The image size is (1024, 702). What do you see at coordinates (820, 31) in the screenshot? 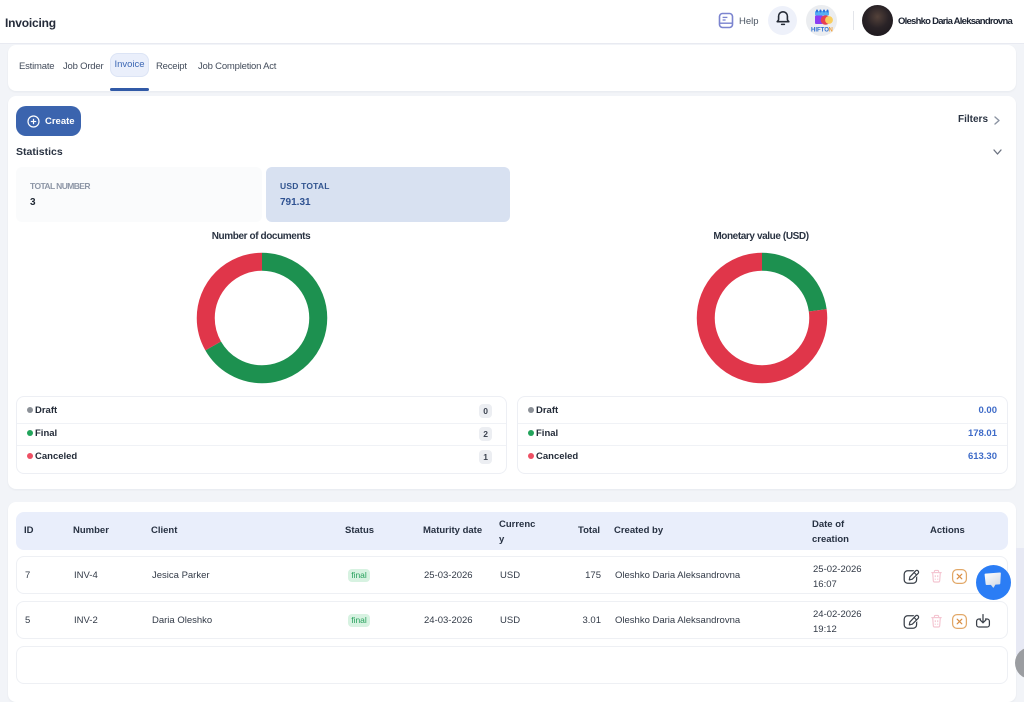
I see `svg-text: HIFTO` at bounding box center [820, 31].